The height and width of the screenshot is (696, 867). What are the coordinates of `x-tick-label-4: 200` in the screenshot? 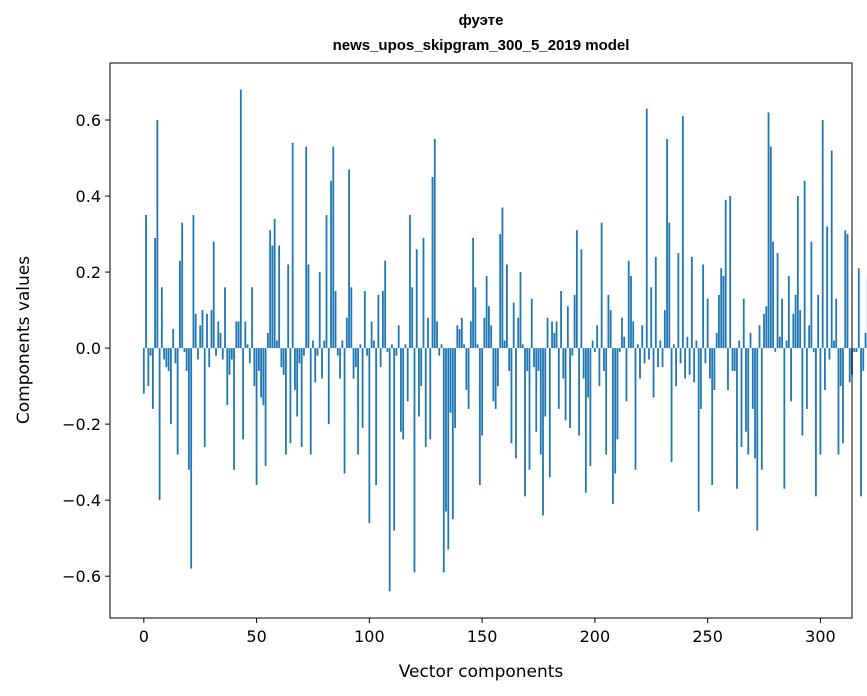 It's located at (595, 636).